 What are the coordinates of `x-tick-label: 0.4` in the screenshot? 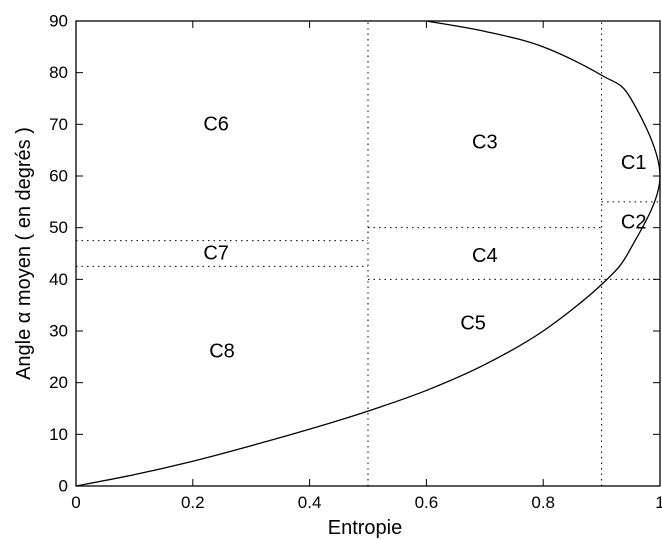 It's located at (310, 502).